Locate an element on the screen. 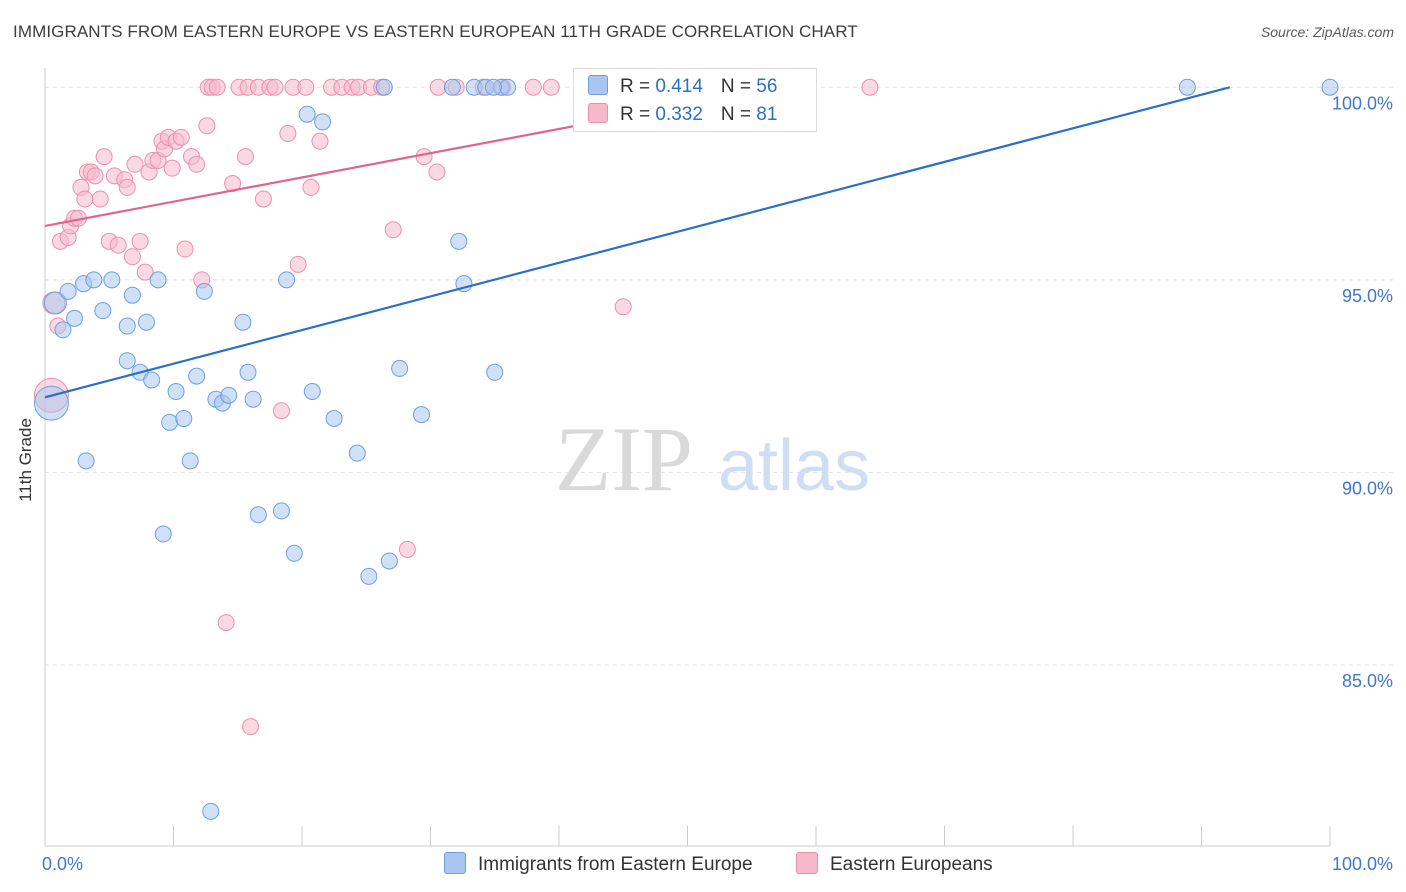  legend-r-pink: 0.332 is located at coordinates (679, 114).